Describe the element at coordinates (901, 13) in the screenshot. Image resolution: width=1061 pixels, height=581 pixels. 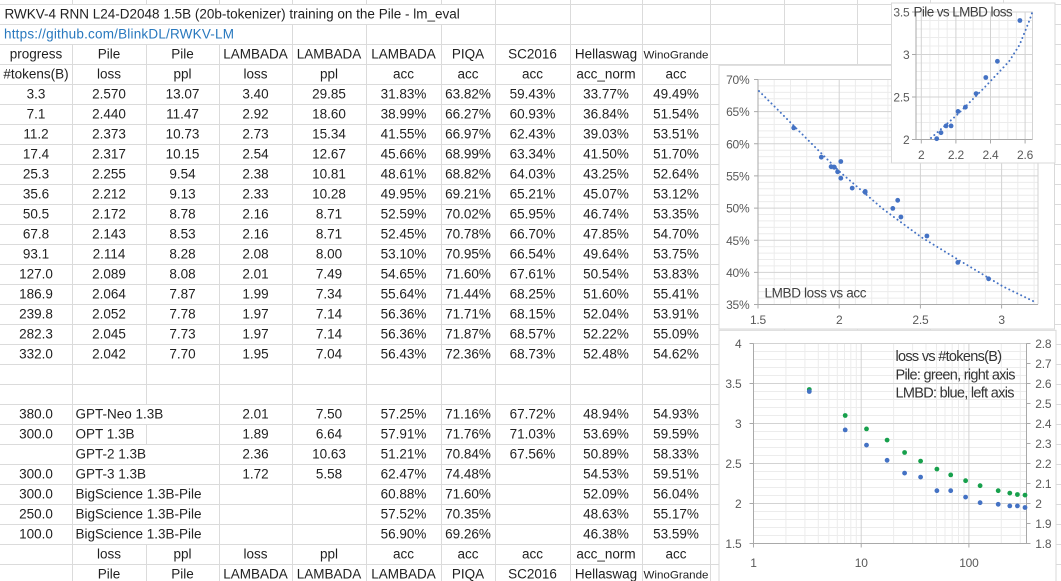
I see `svg-text: 3.5` at that location.